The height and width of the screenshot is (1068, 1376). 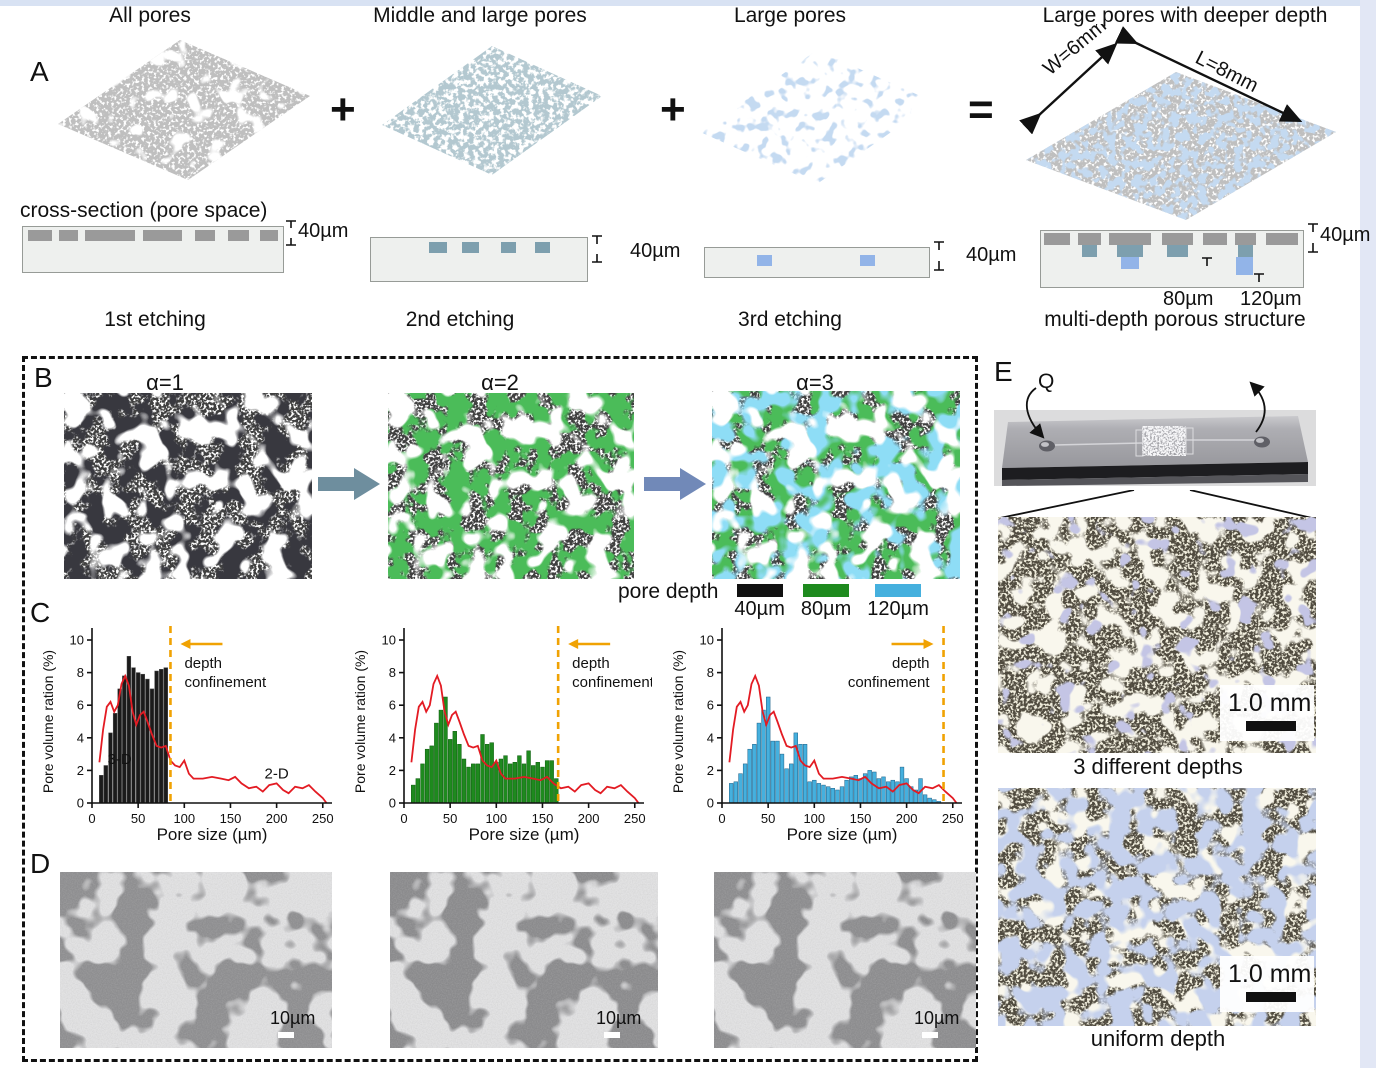 I want to click on depth-label-120: 120µm, so click(x=1271, y=299).